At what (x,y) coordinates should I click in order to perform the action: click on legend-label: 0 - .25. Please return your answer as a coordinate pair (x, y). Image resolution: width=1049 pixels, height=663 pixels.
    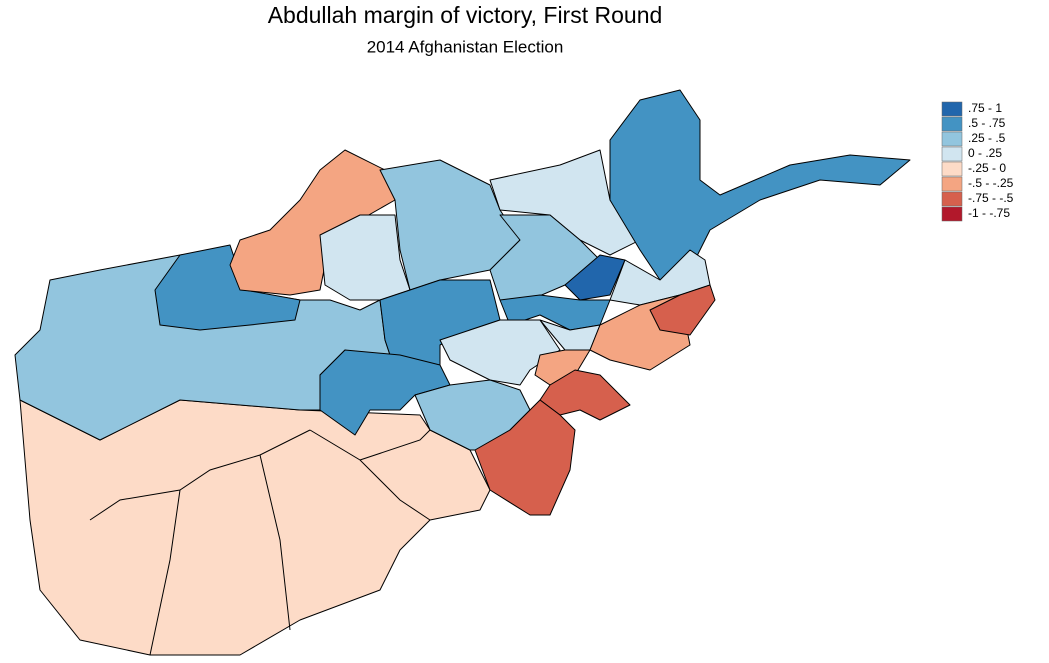
    Looking at the image, I should click on (985, 153).